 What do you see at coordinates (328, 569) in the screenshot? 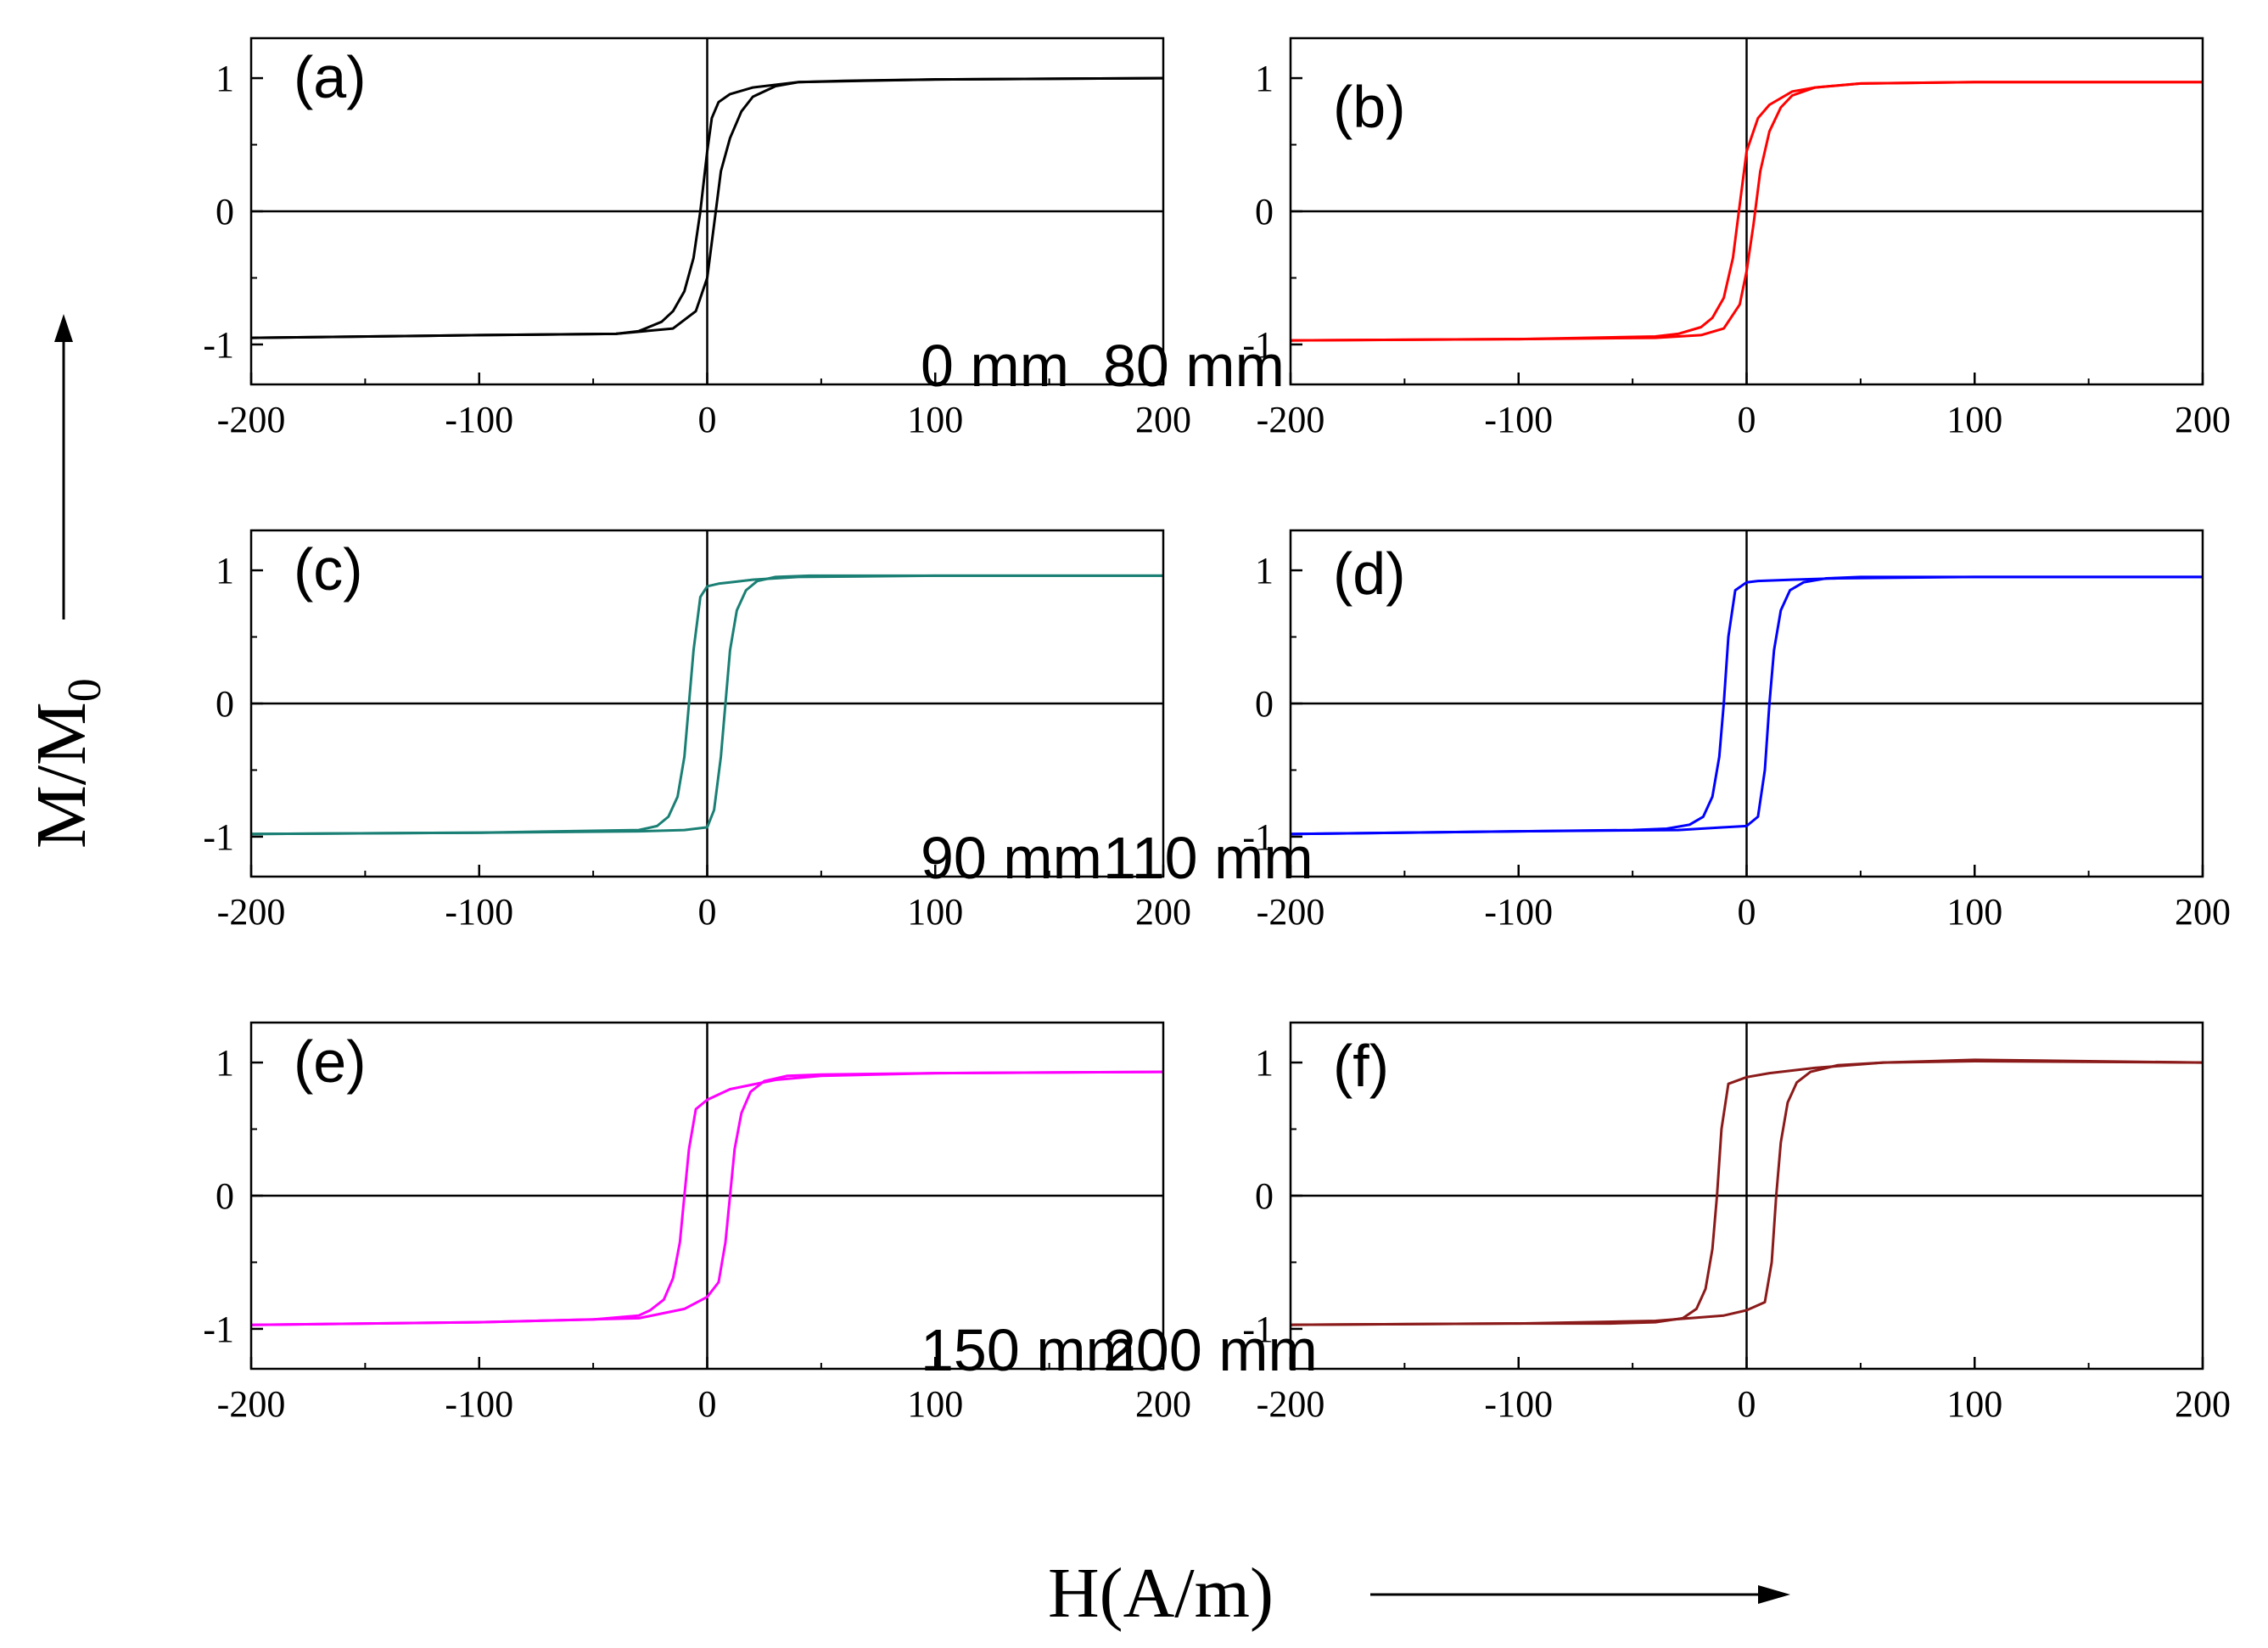
I see `panel-label: (c)` at bounding box center [328, 569].